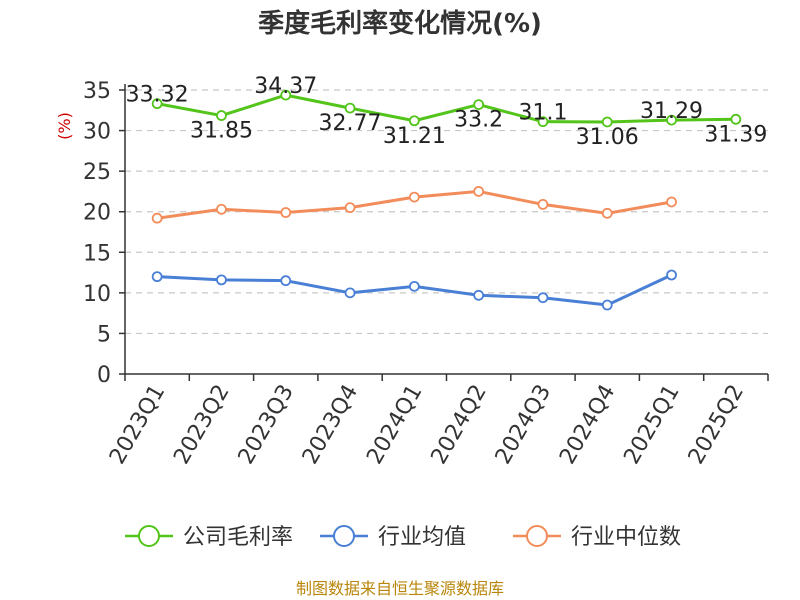 Image resolution: width=800 pixels, height=600 pixels. What do you see at coordinates (97, 172) in the screenshot?
I see `y-tick-label: 25` at bounding box center [97, 172].